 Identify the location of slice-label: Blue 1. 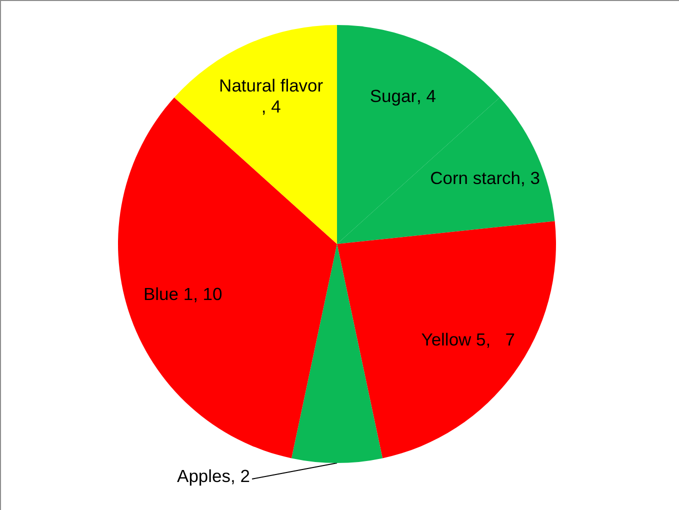
(168, 294).